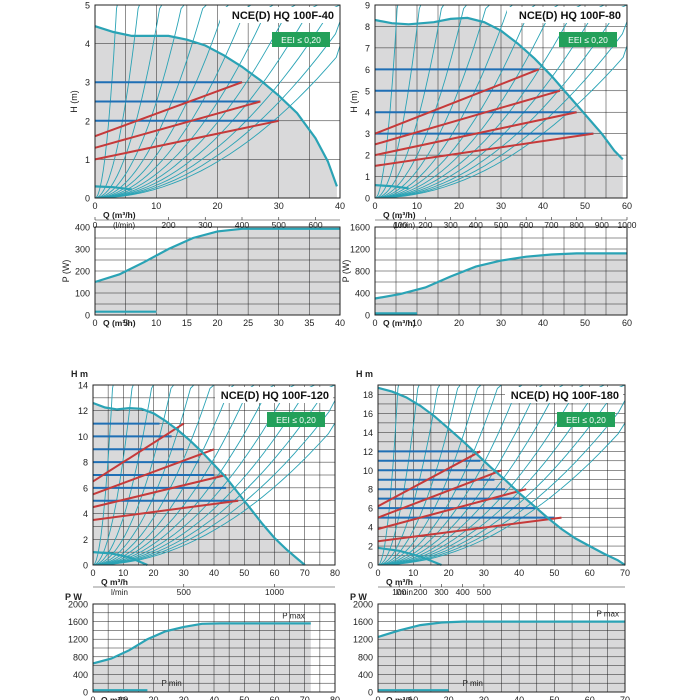  Describe the element at coordinates (543, 323) in the screenshot. I see `power-x-tick-label: 40` at that location.